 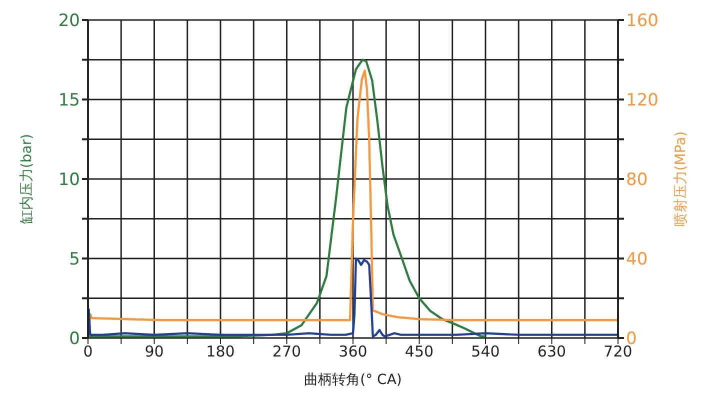 I want to click on x-tick-label: 360, so click(x=353, y=351).